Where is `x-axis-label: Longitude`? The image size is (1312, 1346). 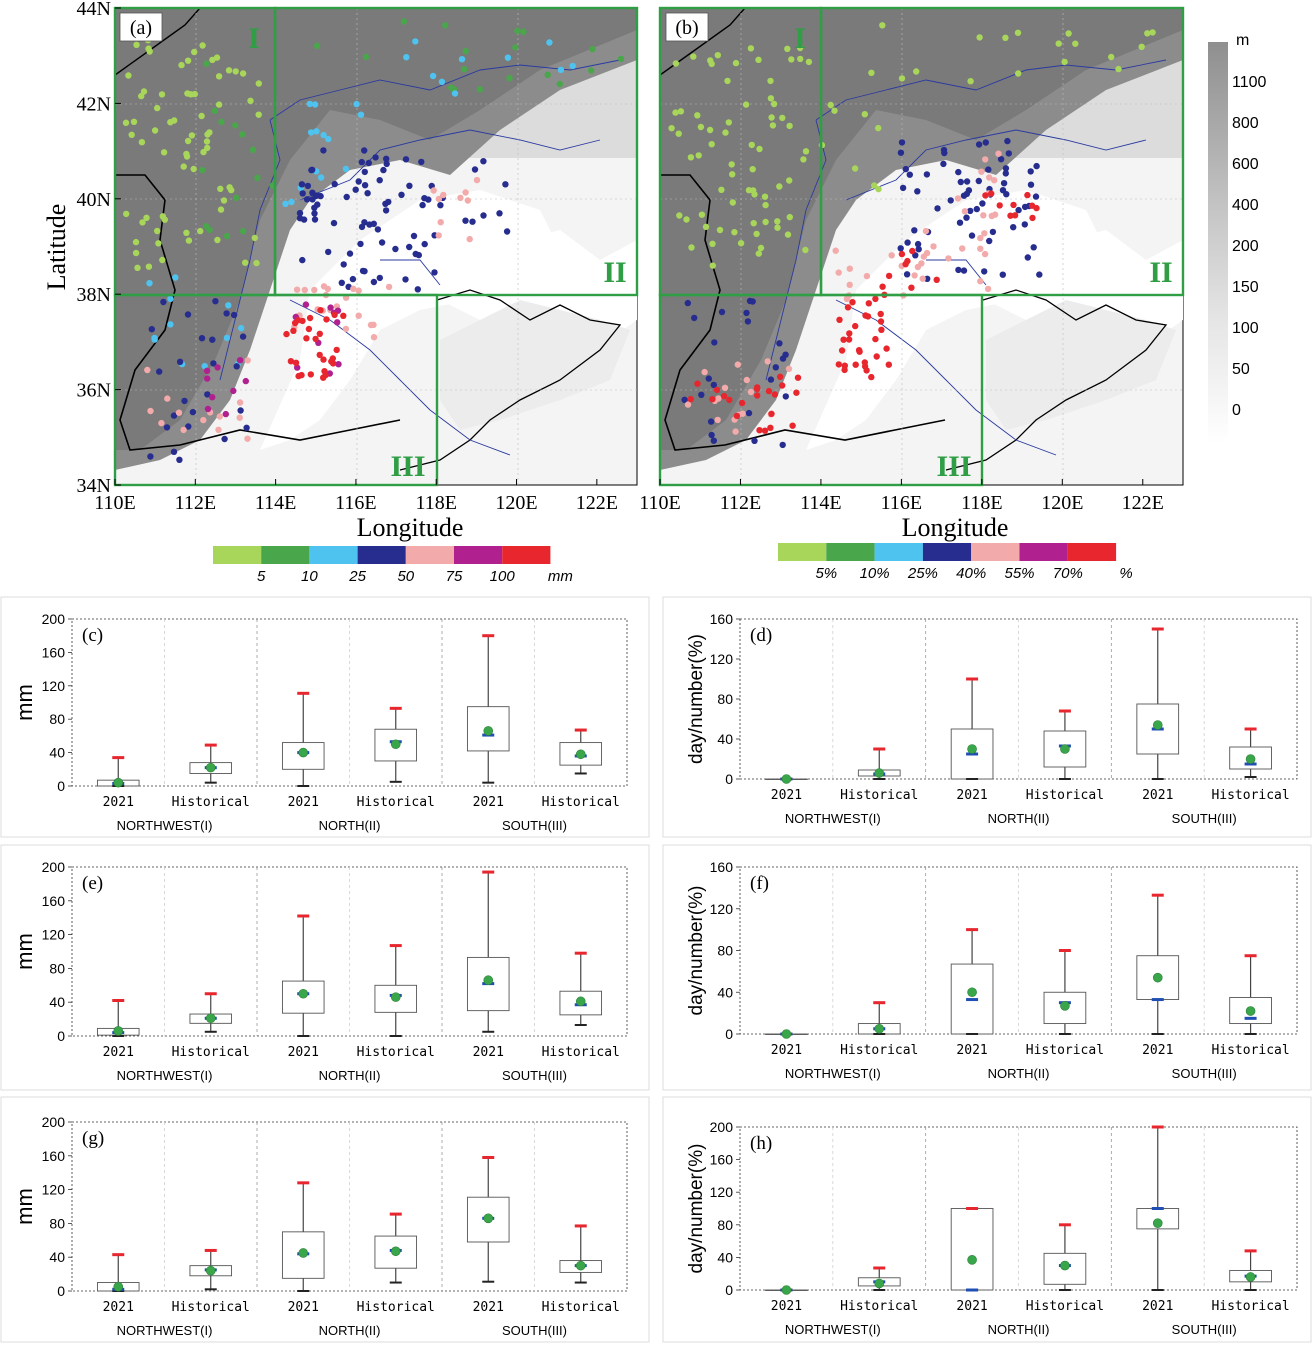 x-axis-label: Longitude is located at coordinates (410, 527).